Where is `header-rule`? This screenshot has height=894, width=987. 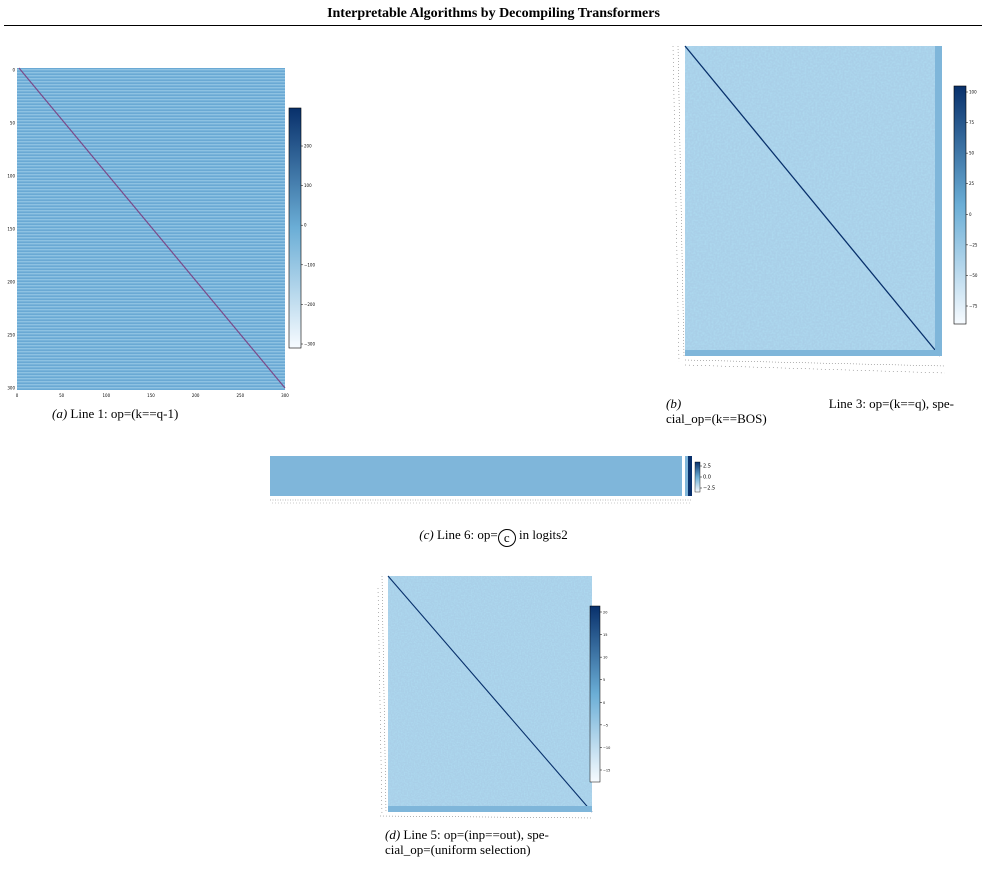
header-rule is located at coordinates (493, 25).